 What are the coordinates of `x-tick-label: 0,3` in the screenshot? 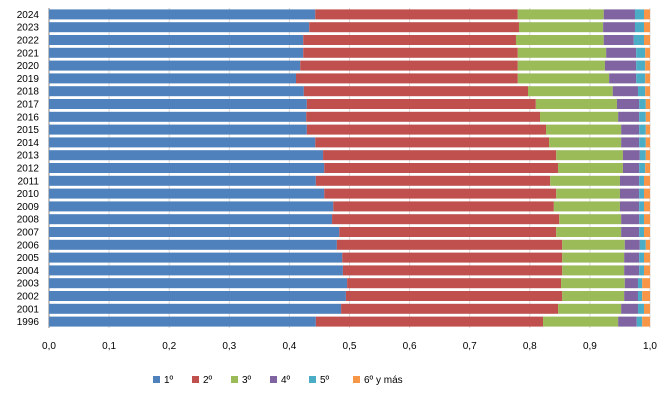 It's located at (229, 346).